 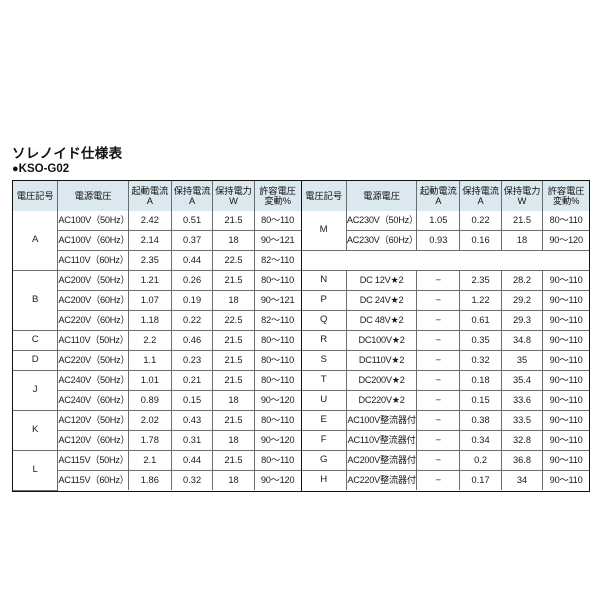 What do you see at coordinates (480, 340) in the screenshot?
I see `cell-holding-current: 0.35` at bounding box center [480, 340].